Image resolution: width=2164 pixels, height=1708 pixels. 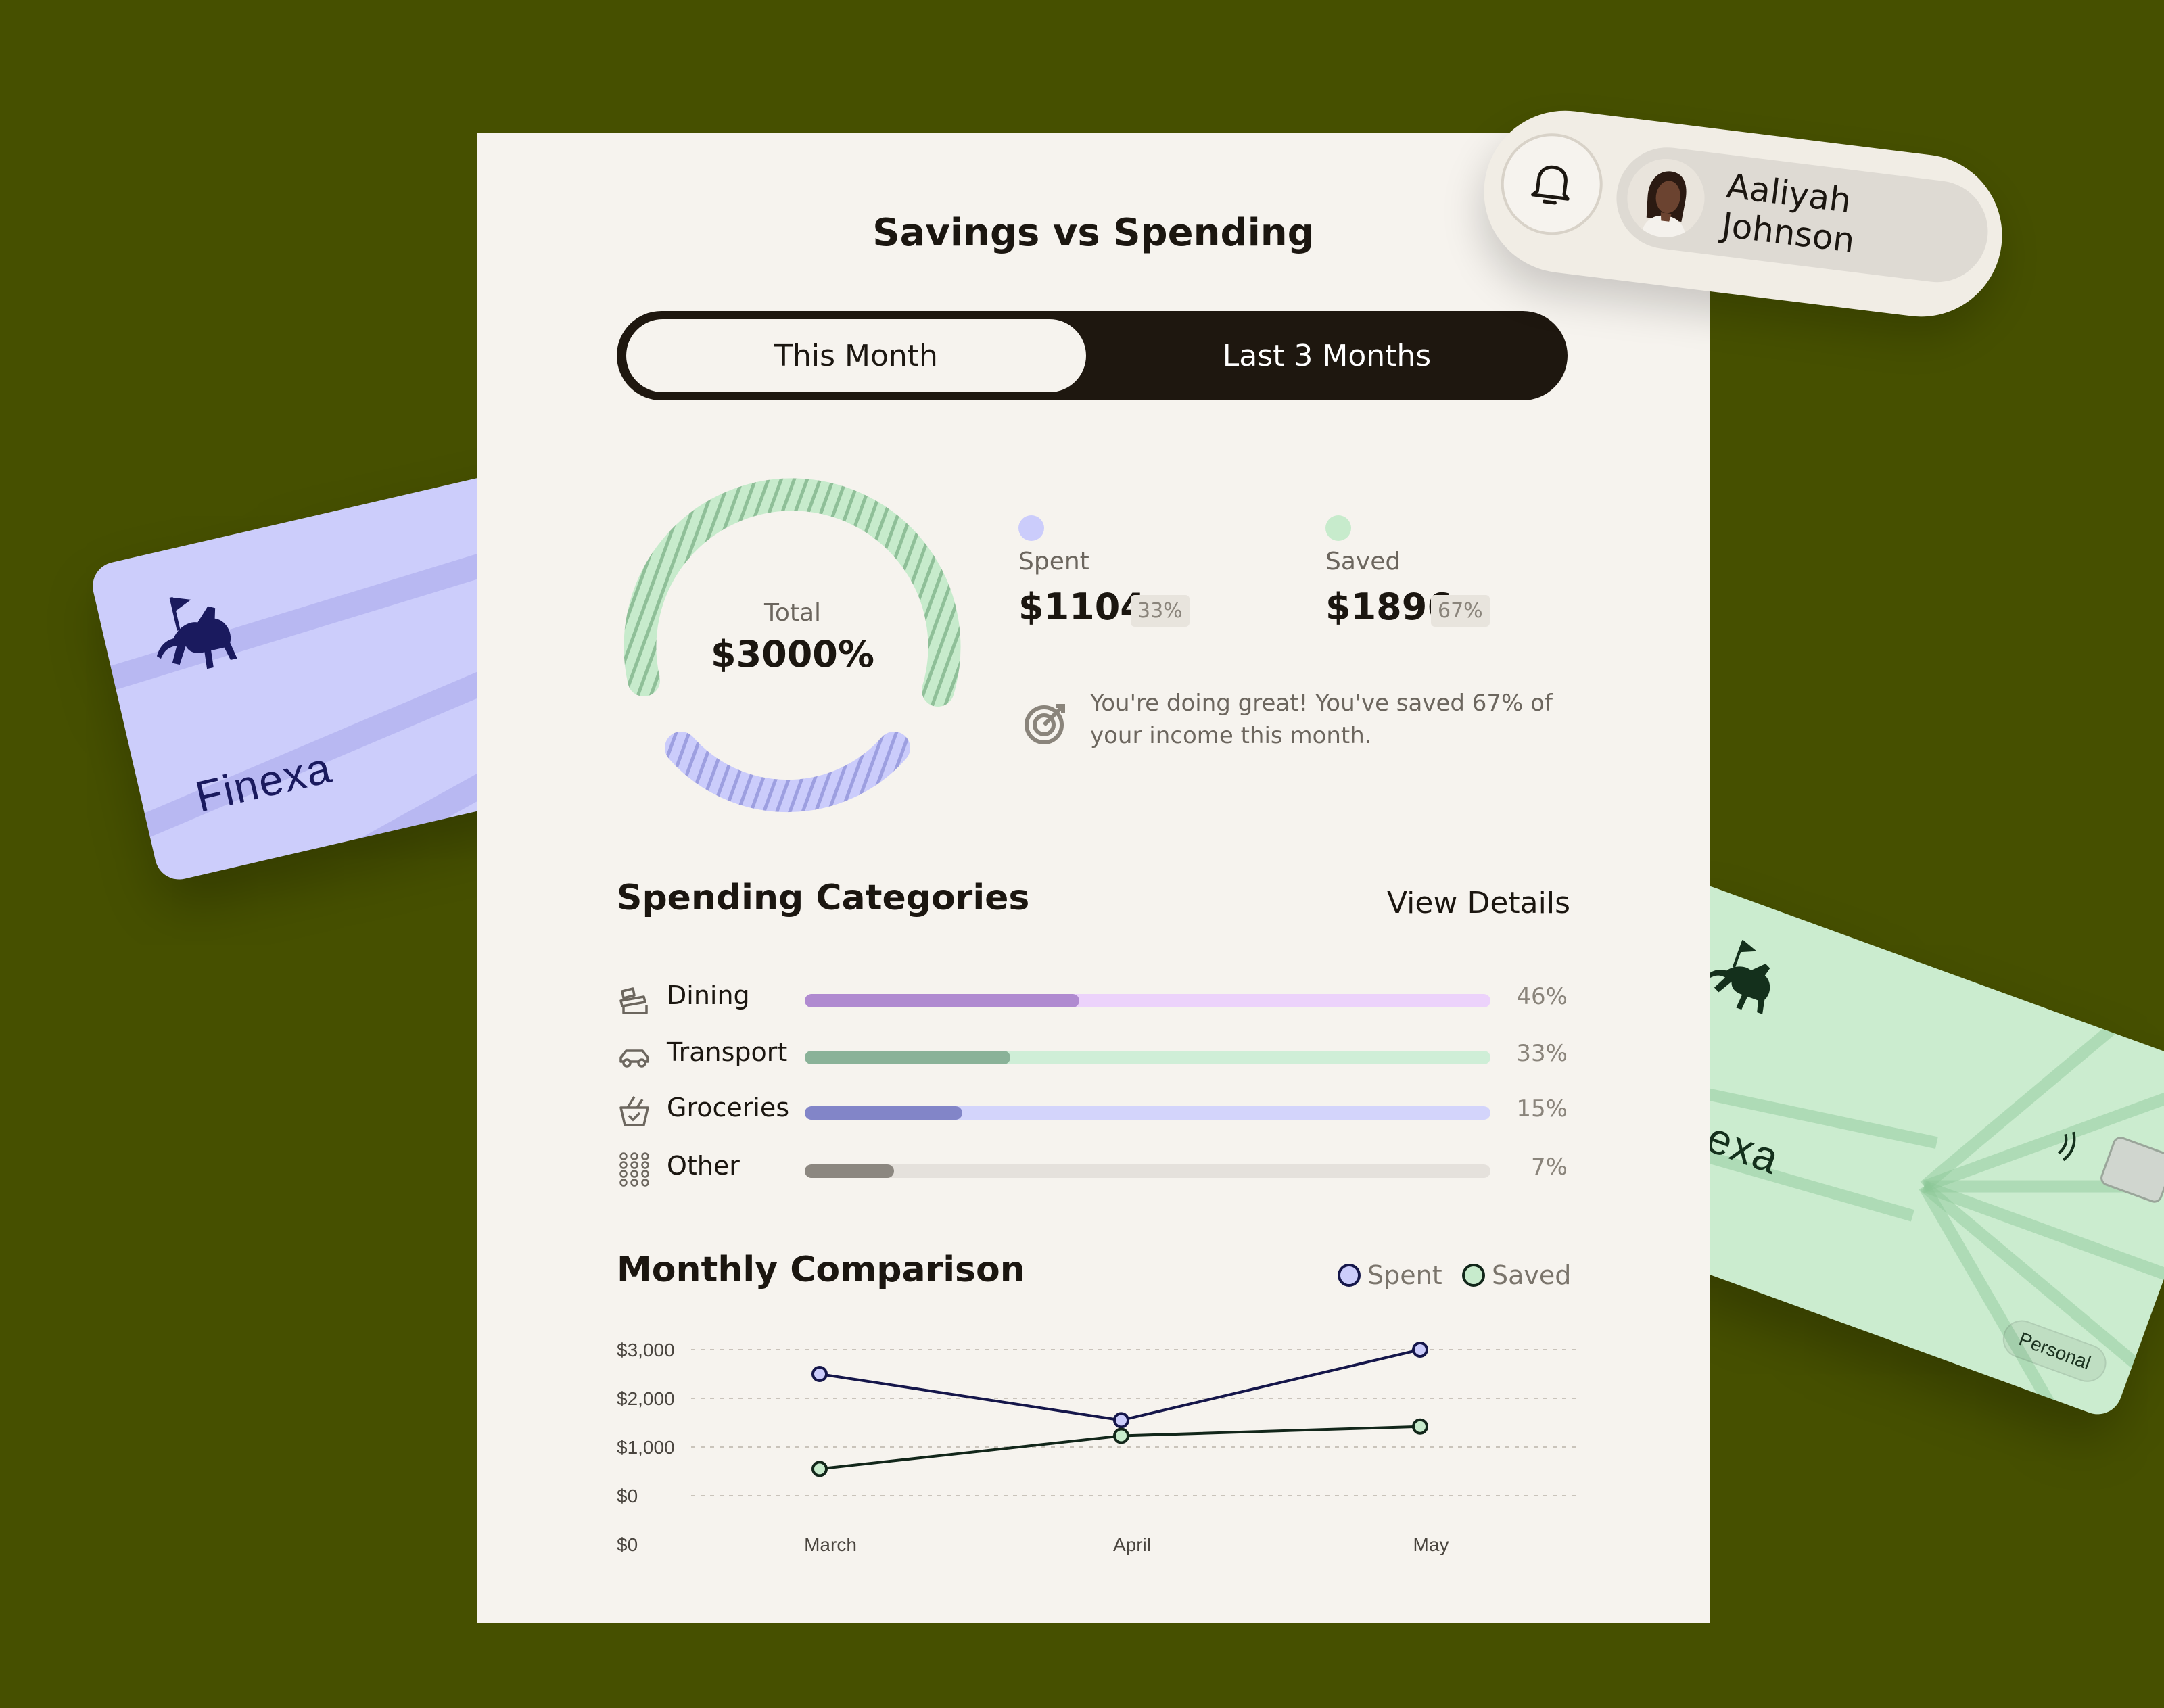 What do you see at coordinates (375, 668) in the screenshot?
I see `finexa-card-blue: Finexa` at bounding box center [375, 668].